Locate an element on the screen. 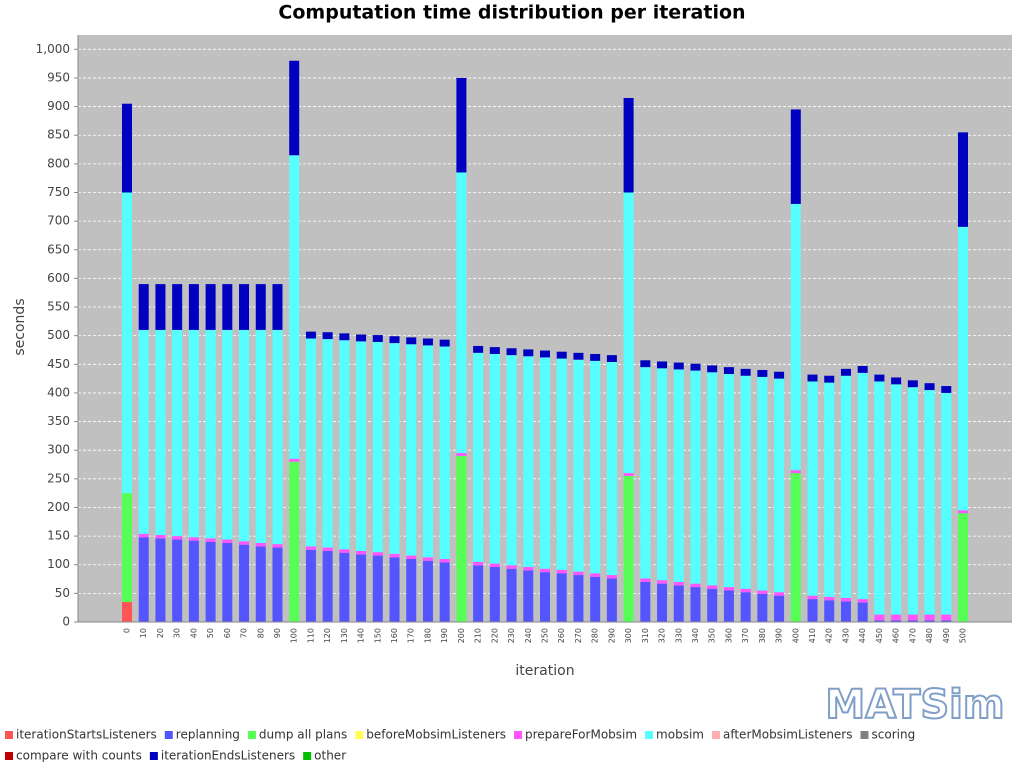  x-tick-label: 170 is located at coordinates (411, 635).